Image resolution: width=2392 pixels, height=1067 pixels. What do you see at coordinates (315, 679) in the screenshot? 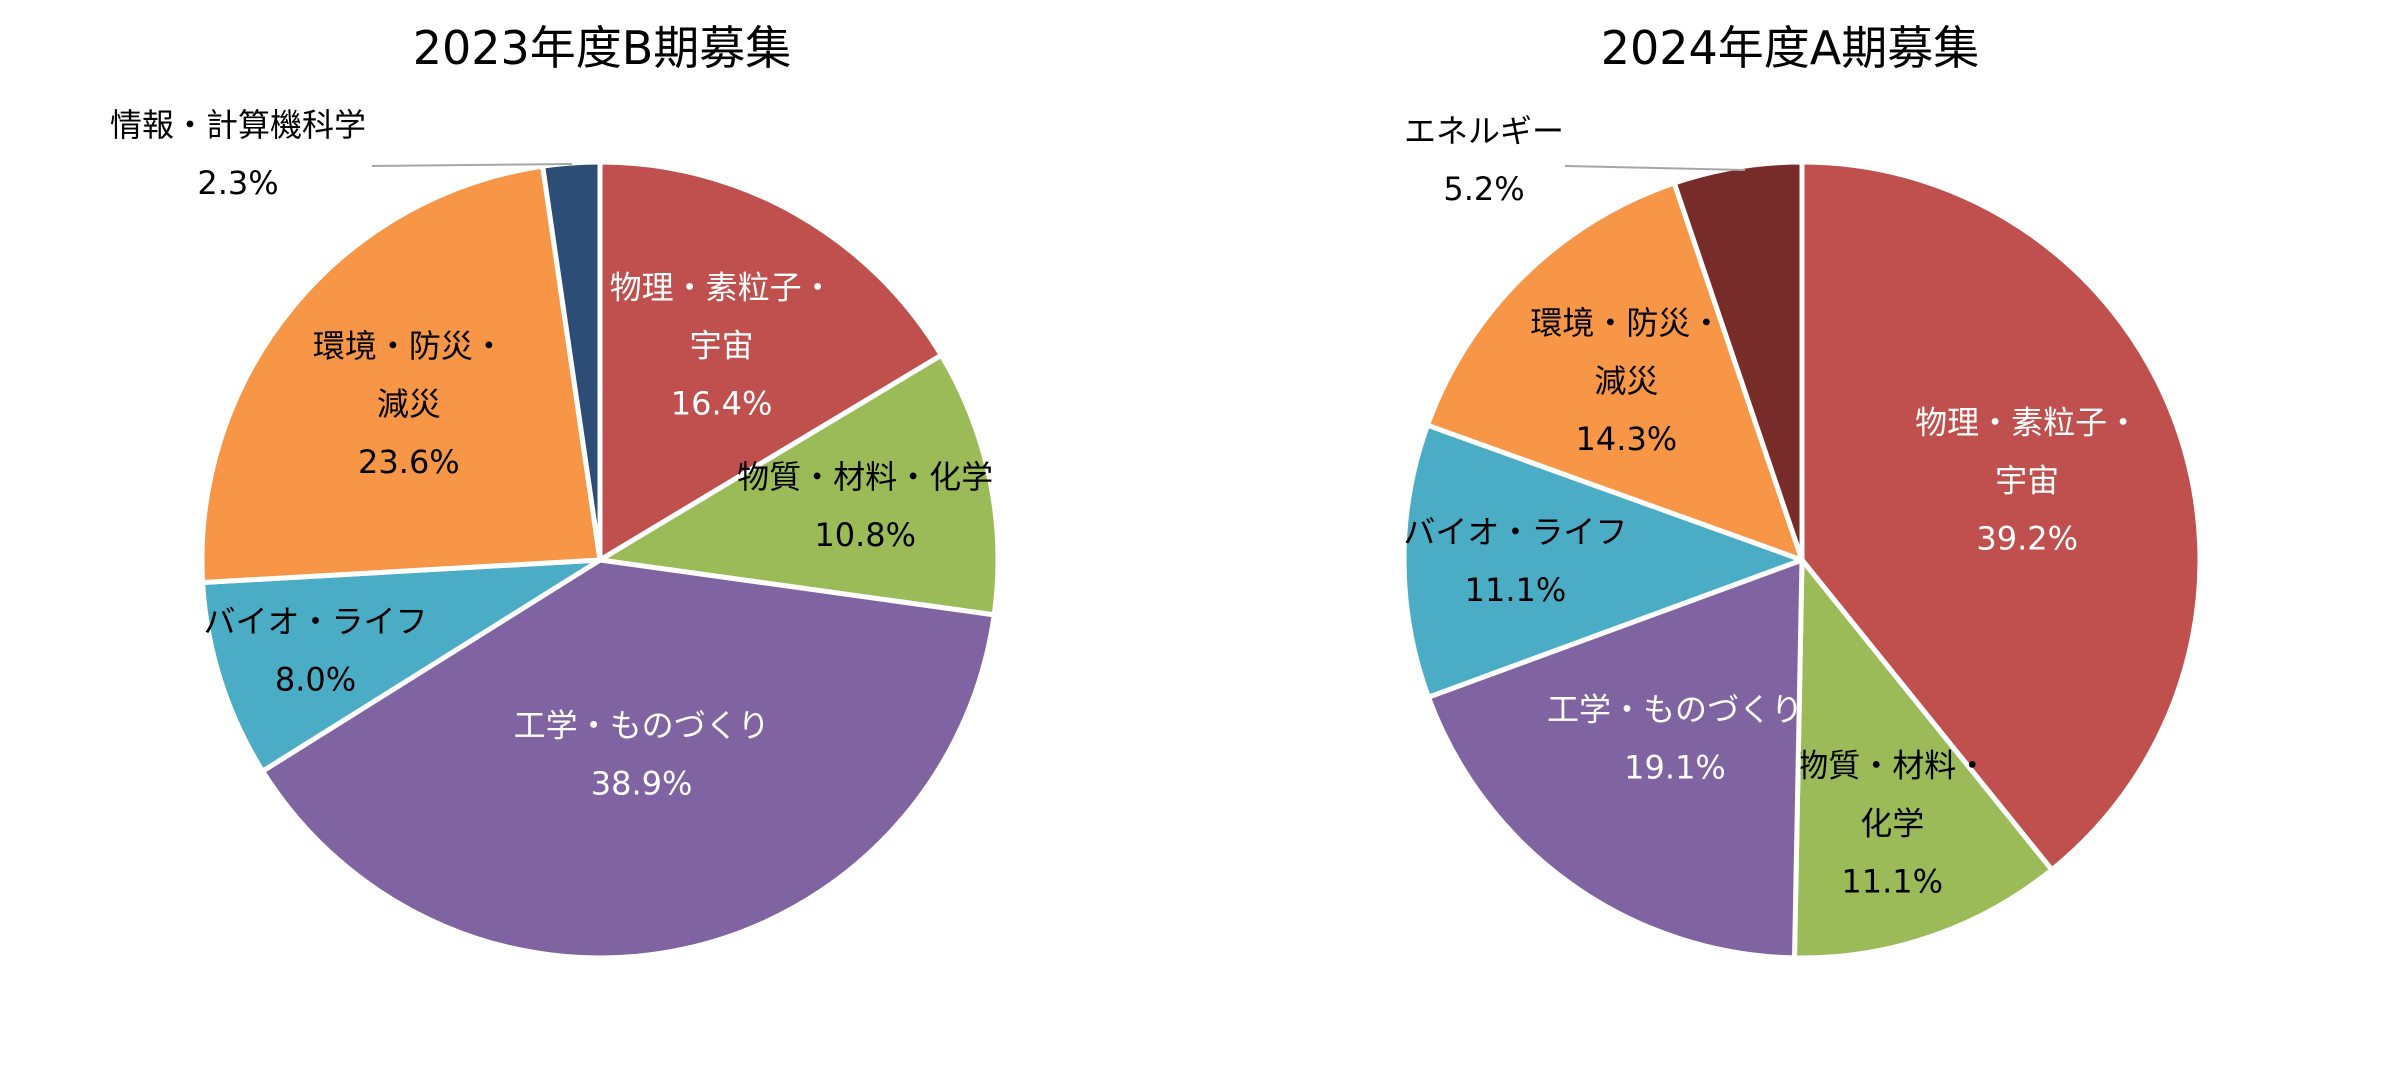
I see `slice-value-label: 8.0%` at bounding box center [315, 679].